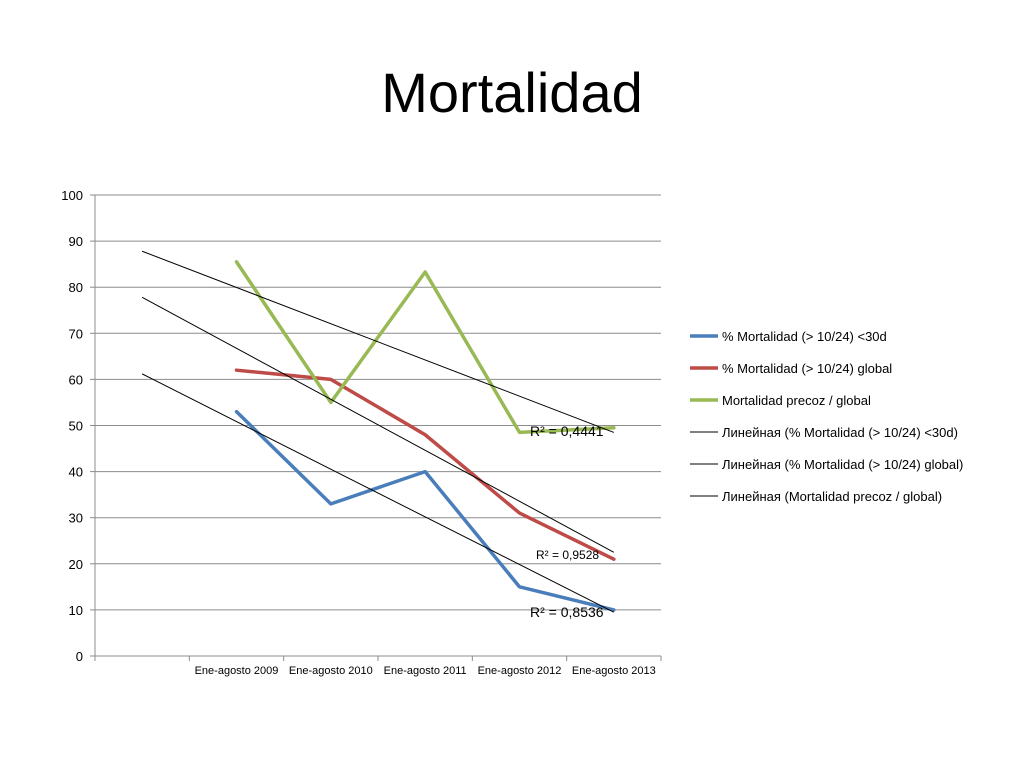  Describe the element at coordinates (331, 671) in the screenshot. I see `x-tick-label: Ene-agosto 2010` at that location.